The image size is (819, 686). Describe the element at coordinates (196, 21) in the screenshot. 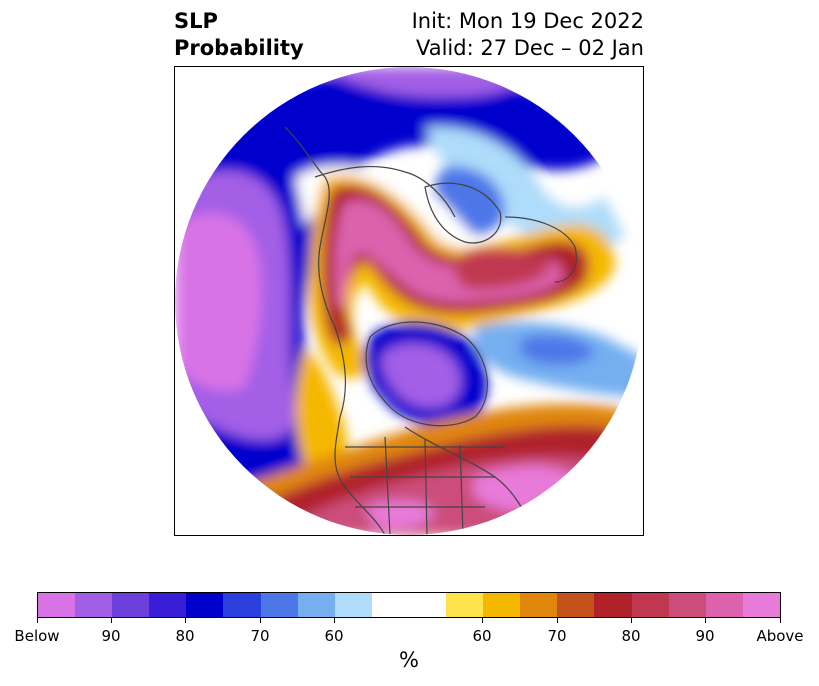

I see `title-variable: SLP` at that location.